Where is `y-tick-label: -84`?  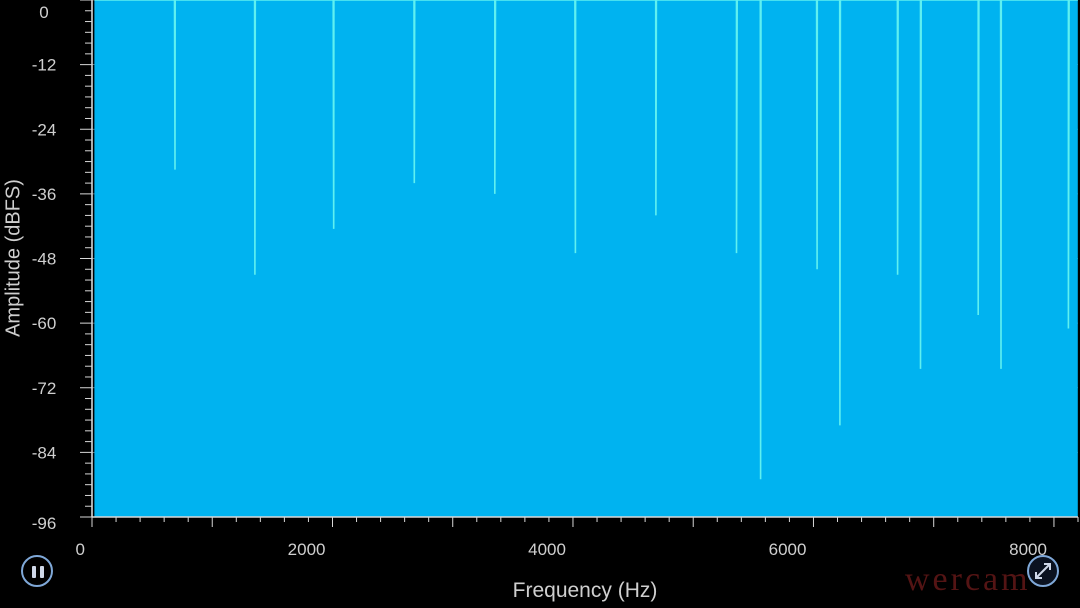 y-tick-label: -84 is located at coordinates (44, 452).